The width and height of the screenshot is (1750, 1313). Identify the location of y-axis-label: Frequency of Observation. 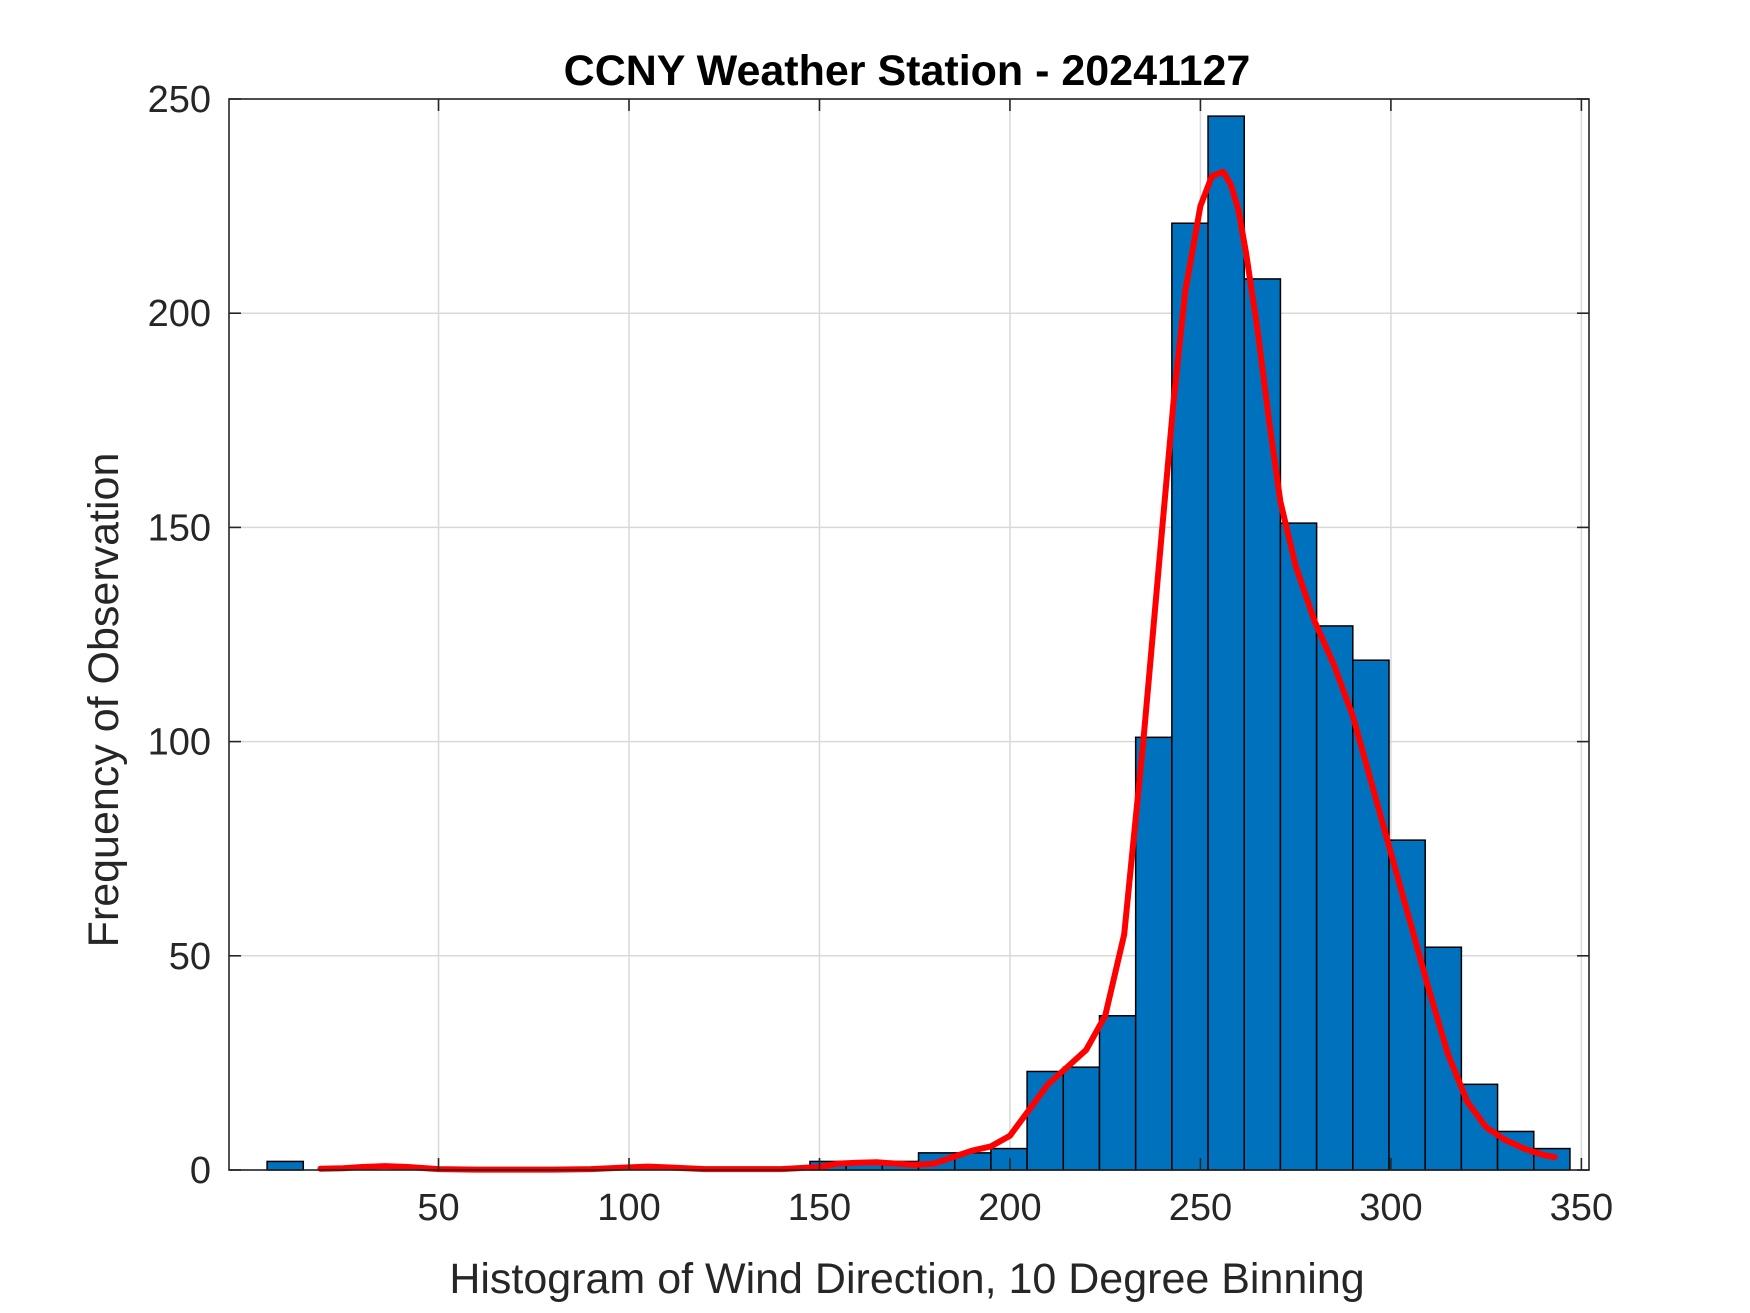
(104, 700).